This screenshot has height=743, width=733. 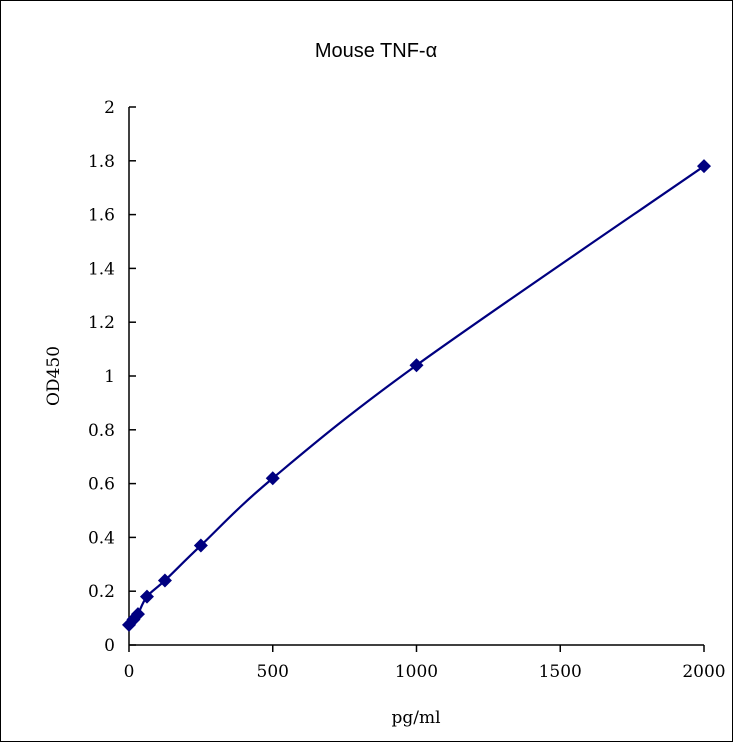 What do you see at coordinates (109, 646) in the screenshot?
I see `y-tick-label: 0` at bounding box center [109, 646].